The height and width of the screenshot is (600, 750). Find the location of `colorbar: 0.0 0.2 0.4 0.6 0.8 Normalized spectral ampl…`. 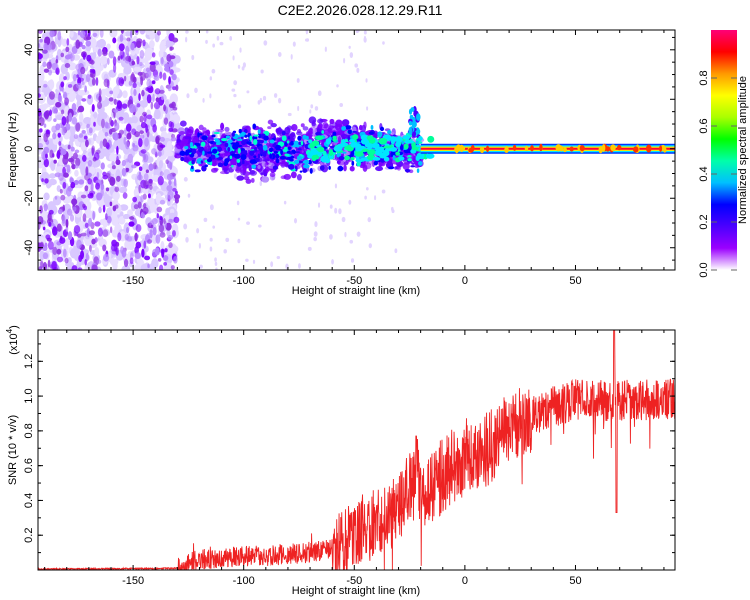

colorbar: 0.0 0.2 0.4 0.6 0.8 Normalized spectral ampl… is located at coordinates (723, 154).